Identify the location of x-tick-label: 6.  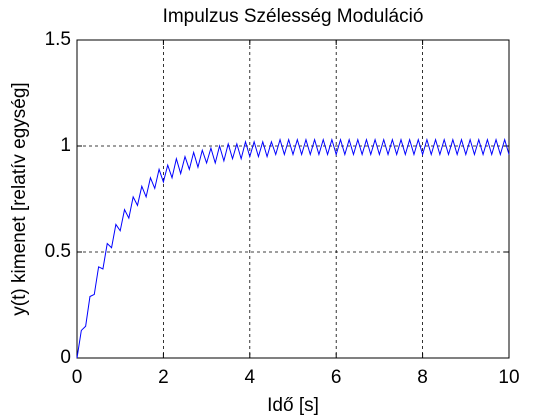
(336, 377).